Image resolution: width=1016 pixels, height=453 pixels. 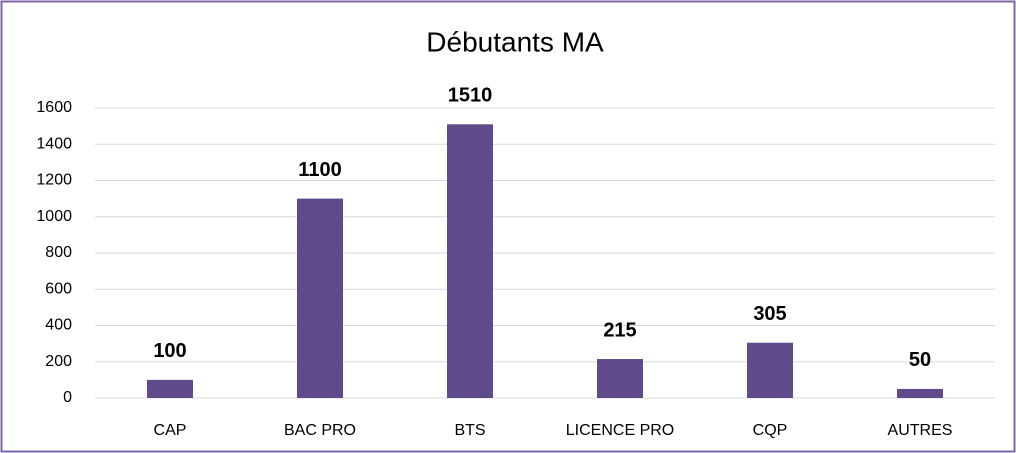 I want to click on value-label: 215, so click(x=619, y=330).